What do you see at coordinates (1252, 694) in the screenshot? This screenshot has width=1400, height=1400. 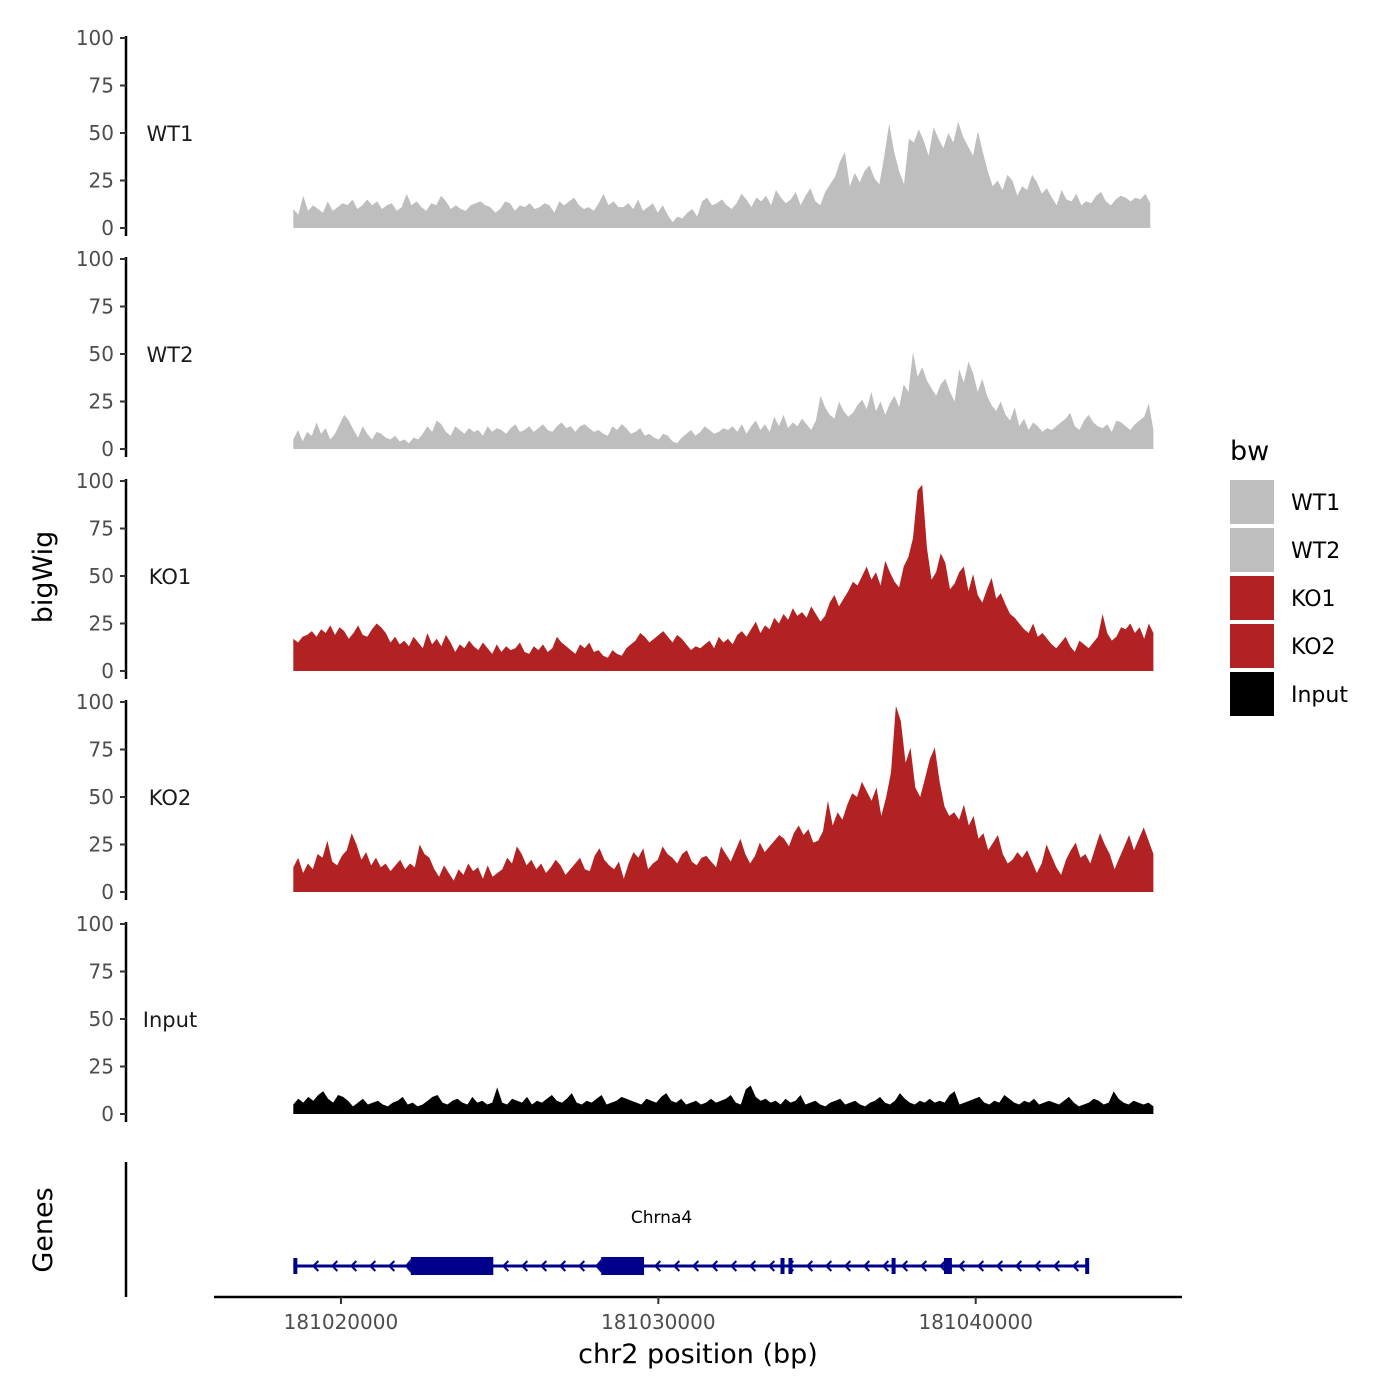 I see `legend-swatch-input` at bounding box center [1252, 694].